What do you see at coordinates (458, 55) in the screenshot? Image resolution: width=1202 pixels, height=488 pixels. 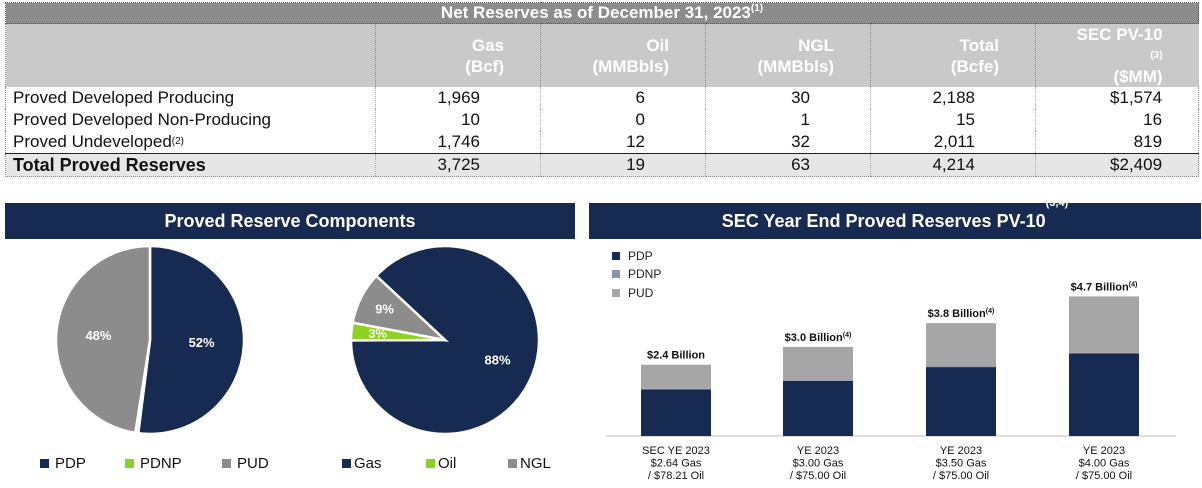 I see `header-gas: Gas (Bcf)` at bounding box center [458, 55].